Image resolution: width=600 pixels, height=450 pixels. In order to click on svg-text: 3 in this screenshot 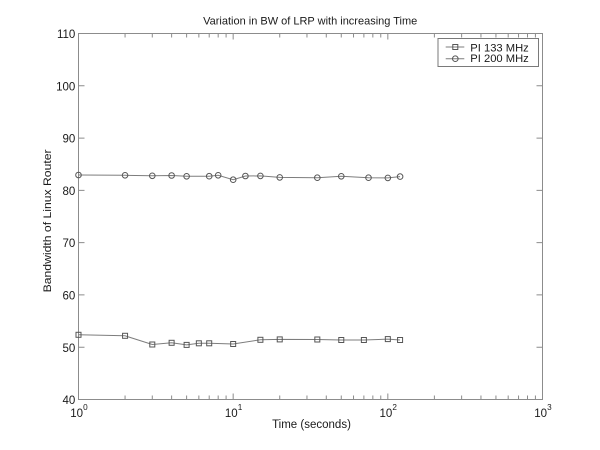, I will do `click(549, 407)`.